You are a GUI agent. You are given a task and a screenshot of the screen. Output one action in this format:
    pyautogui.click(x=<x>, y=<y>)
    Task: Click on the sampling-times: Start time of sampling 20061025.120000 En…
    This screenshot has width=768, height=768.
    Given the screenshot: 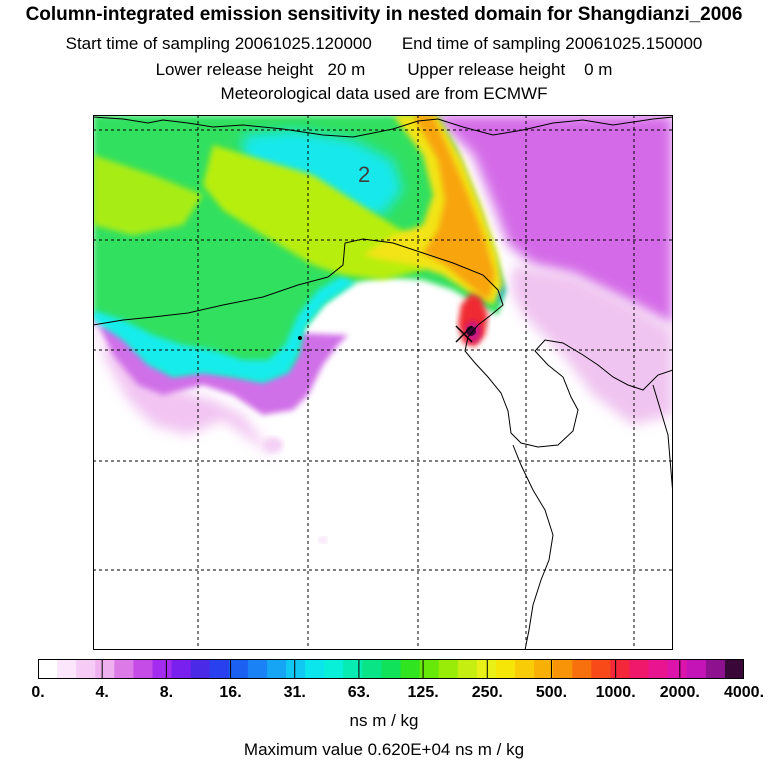 What is the action you would take?
    pyautogui.click(x=384, y=44)
    